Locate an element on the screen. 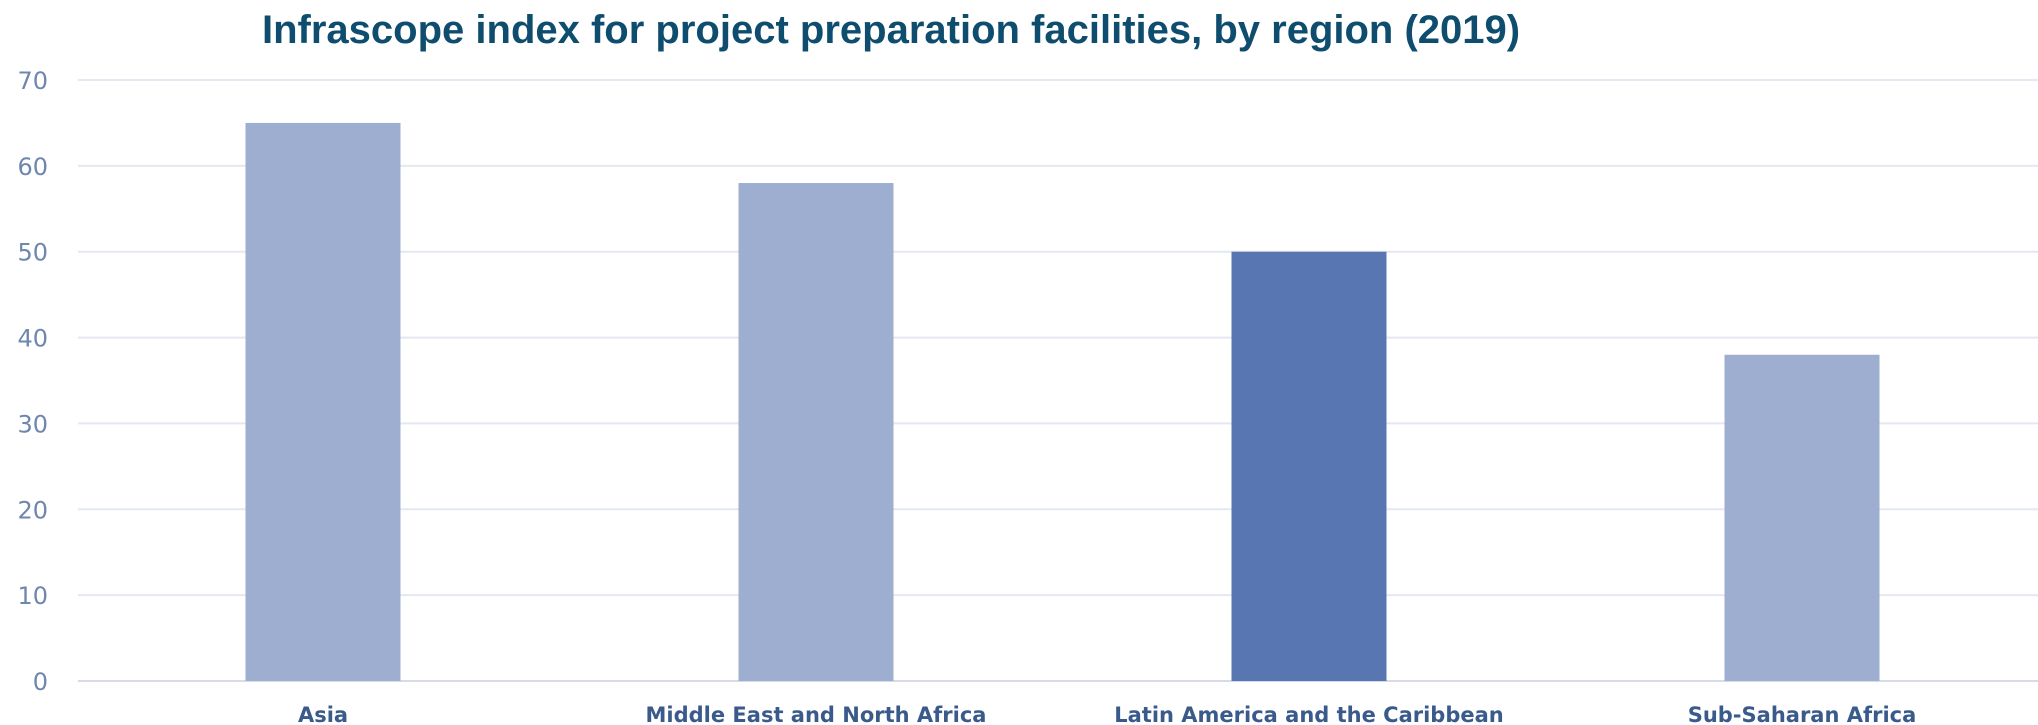  bar-latin-america-and-the-caribbean is located at coordinates (1309, 466).